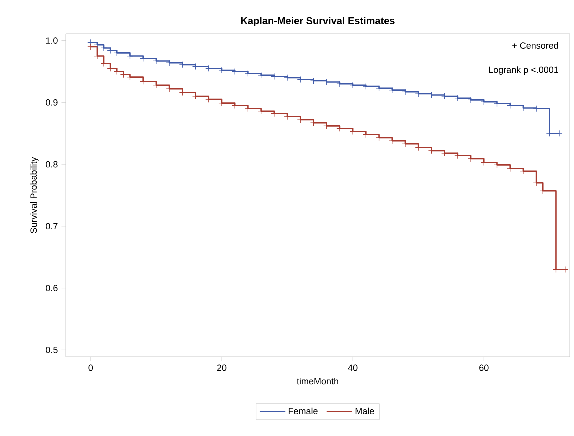 This screenshot has width=574, height=436. I want to click on legend-label: Female, so click(303, 411).